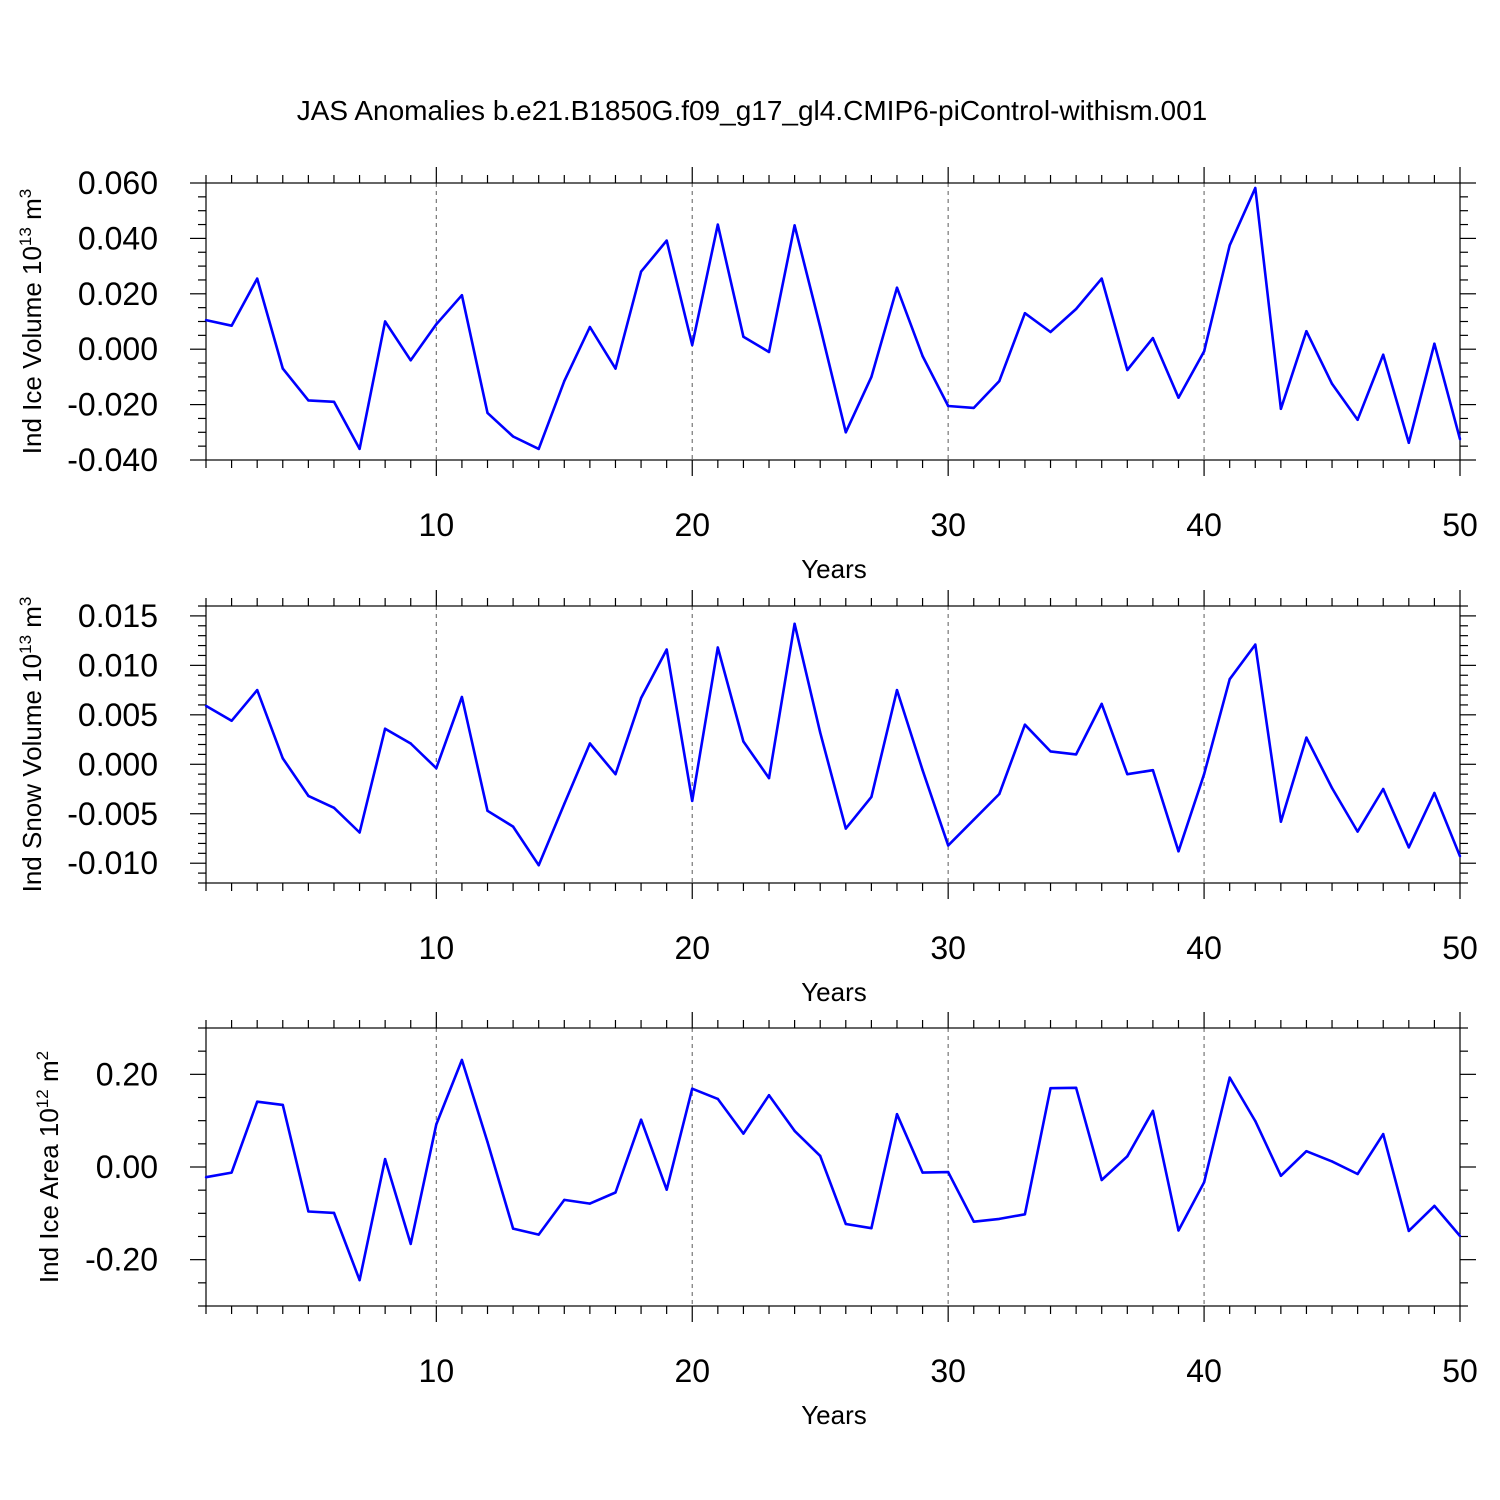 This screenshot has height=1500, width=1500. What do you see at coordinates (25, 193) in the screenshot?
I see `y-axis-label-superscript: 3` at bounding box center [25, 193].